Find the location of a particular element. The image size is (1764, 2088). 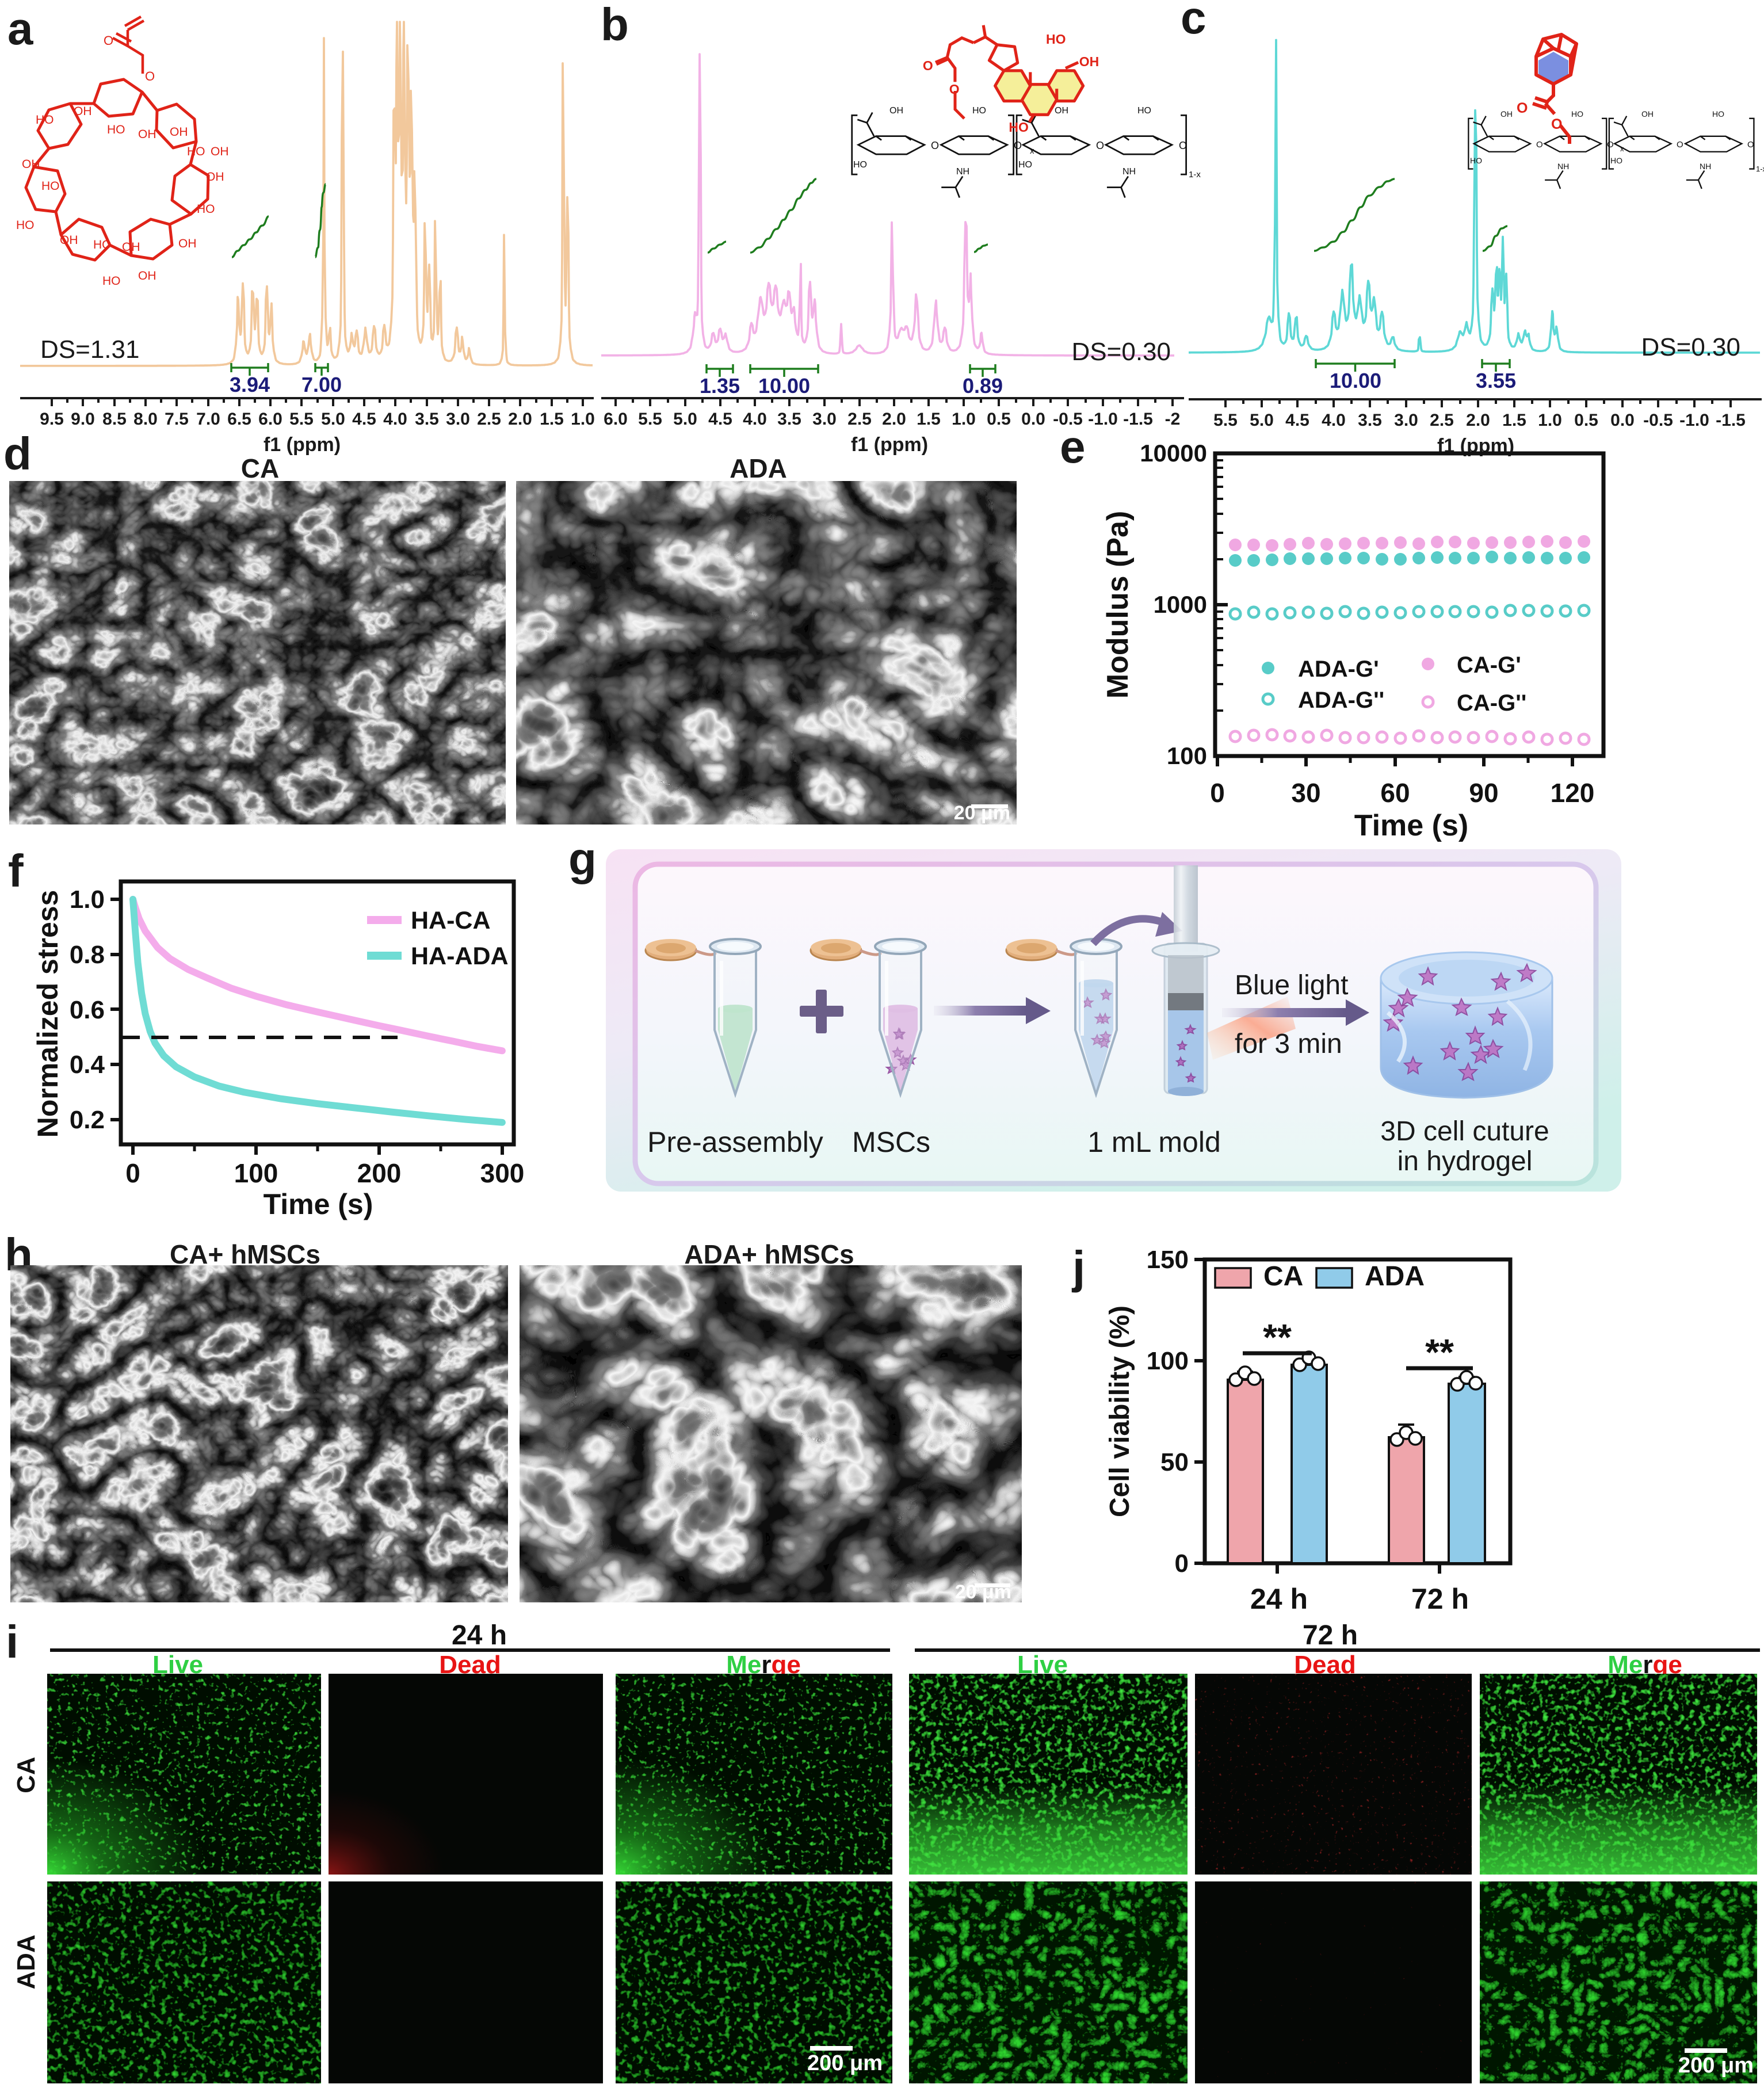

svg-text: 0.0 is located at coordinates (1622, 420).